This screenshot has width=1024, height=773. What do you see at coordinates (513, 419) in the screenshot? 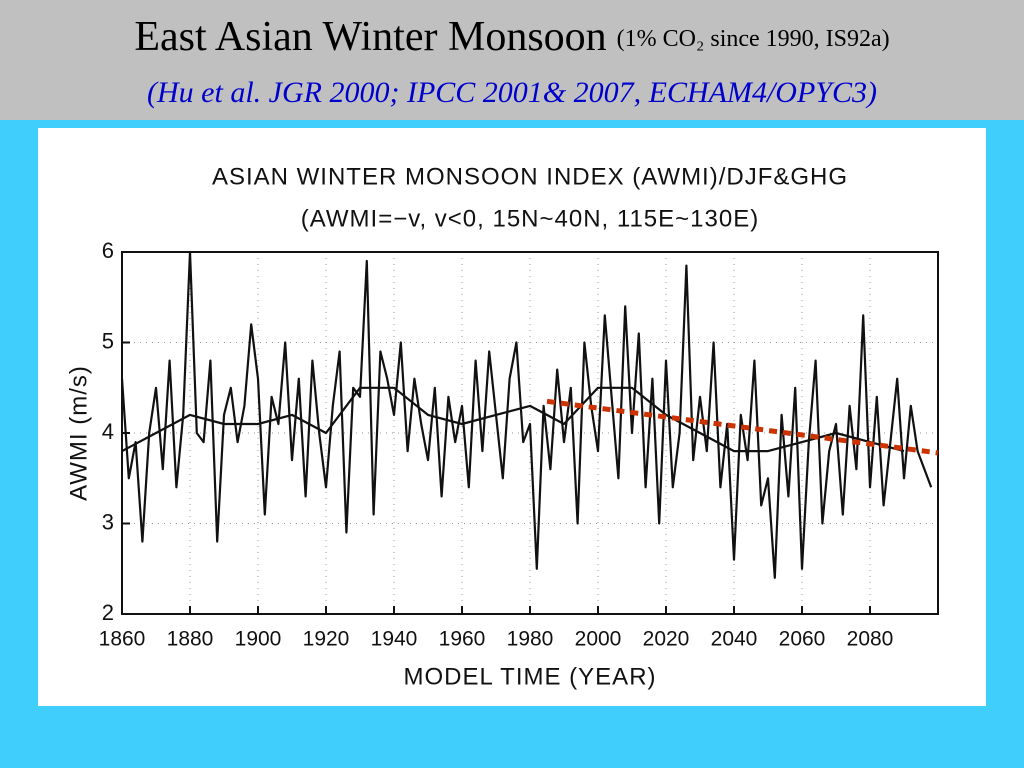
I see `data-line` at bounding box center [513, 419].